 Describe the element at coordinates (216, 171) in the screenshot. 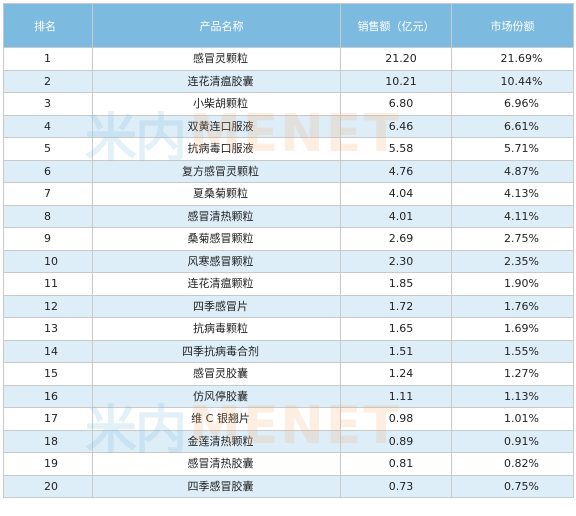

I see `cell-product-name: 复方感冒灵颗粒` at that location.